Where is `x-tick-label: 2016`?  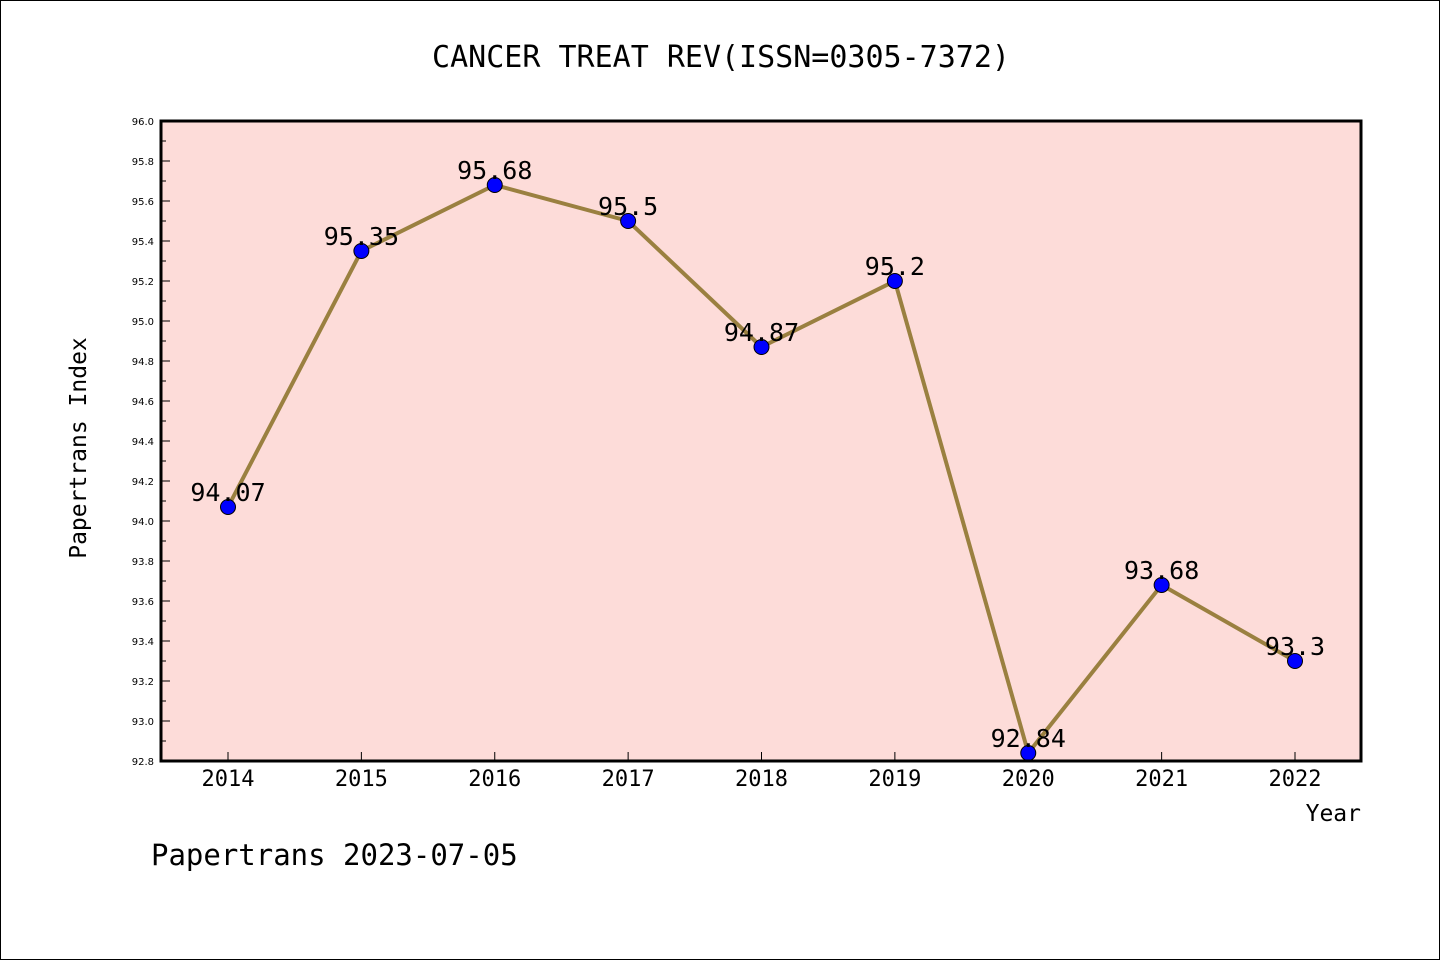 x-tick-label: 2016 is located at coordinates (494, 779).